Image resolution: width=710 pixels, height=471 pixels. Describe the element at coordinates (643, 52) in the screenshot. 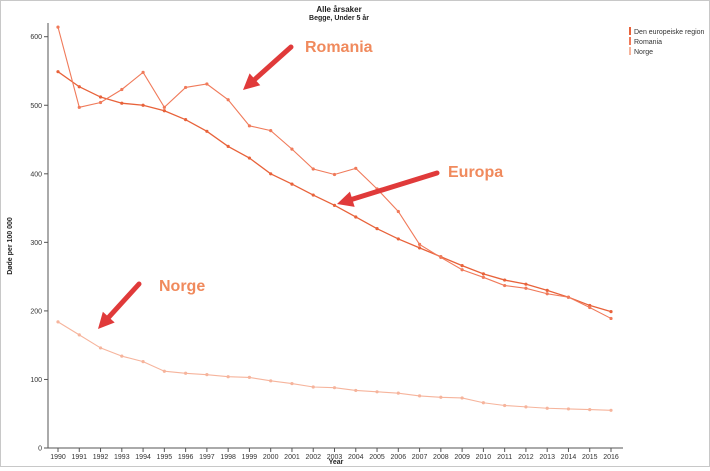

I see `legend-entry: Norge` at that location.